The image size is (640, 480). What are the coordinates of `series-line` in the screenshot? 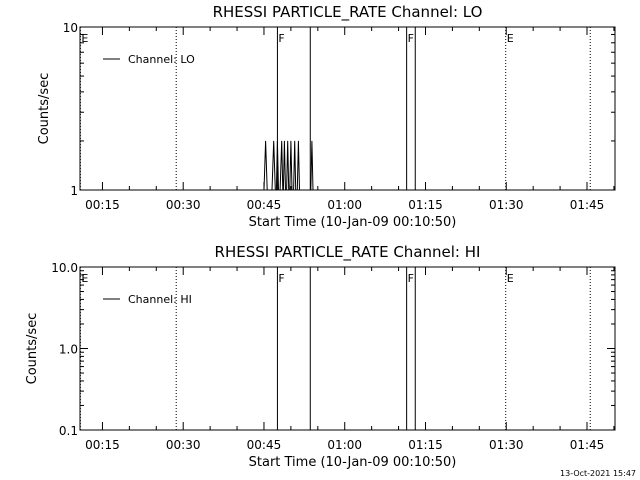 It's located at (288, 165).